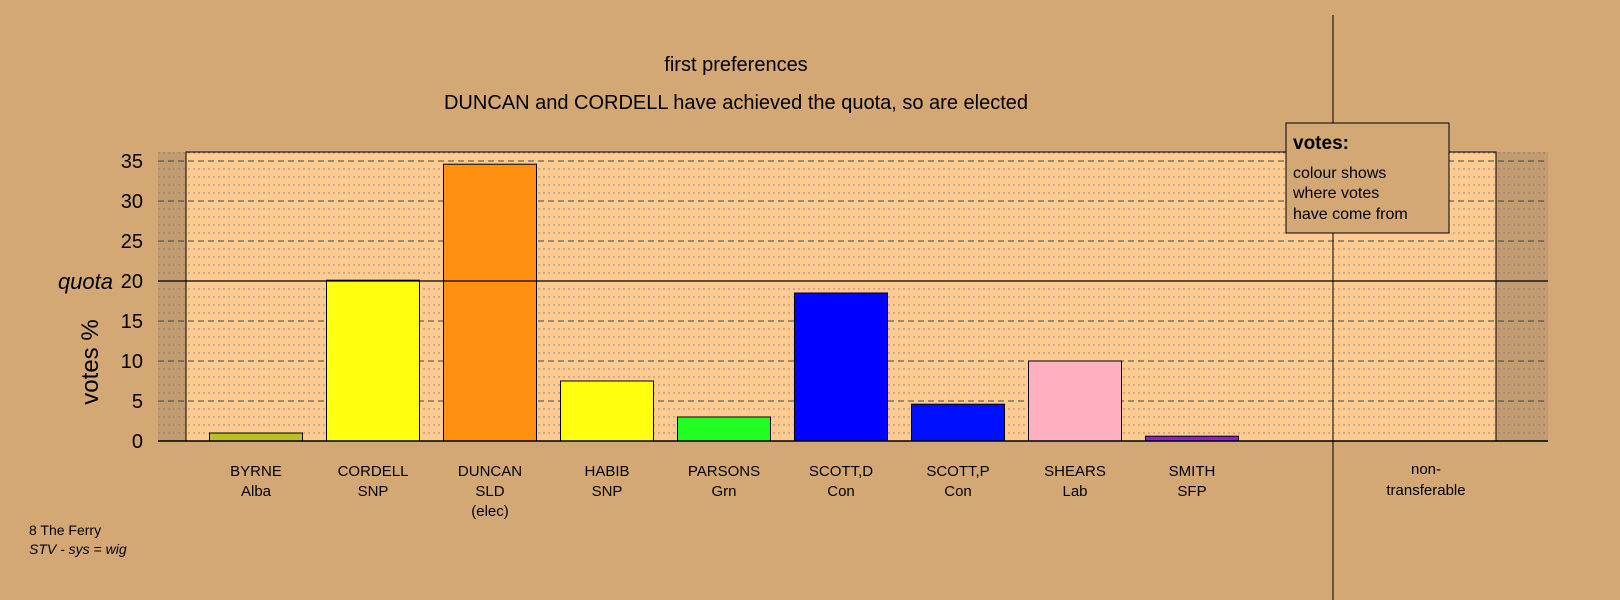  Describe the element at coordinates (841, 471) in the screenshot. I see `candidate-name-label: SCOTT,D` at that location.